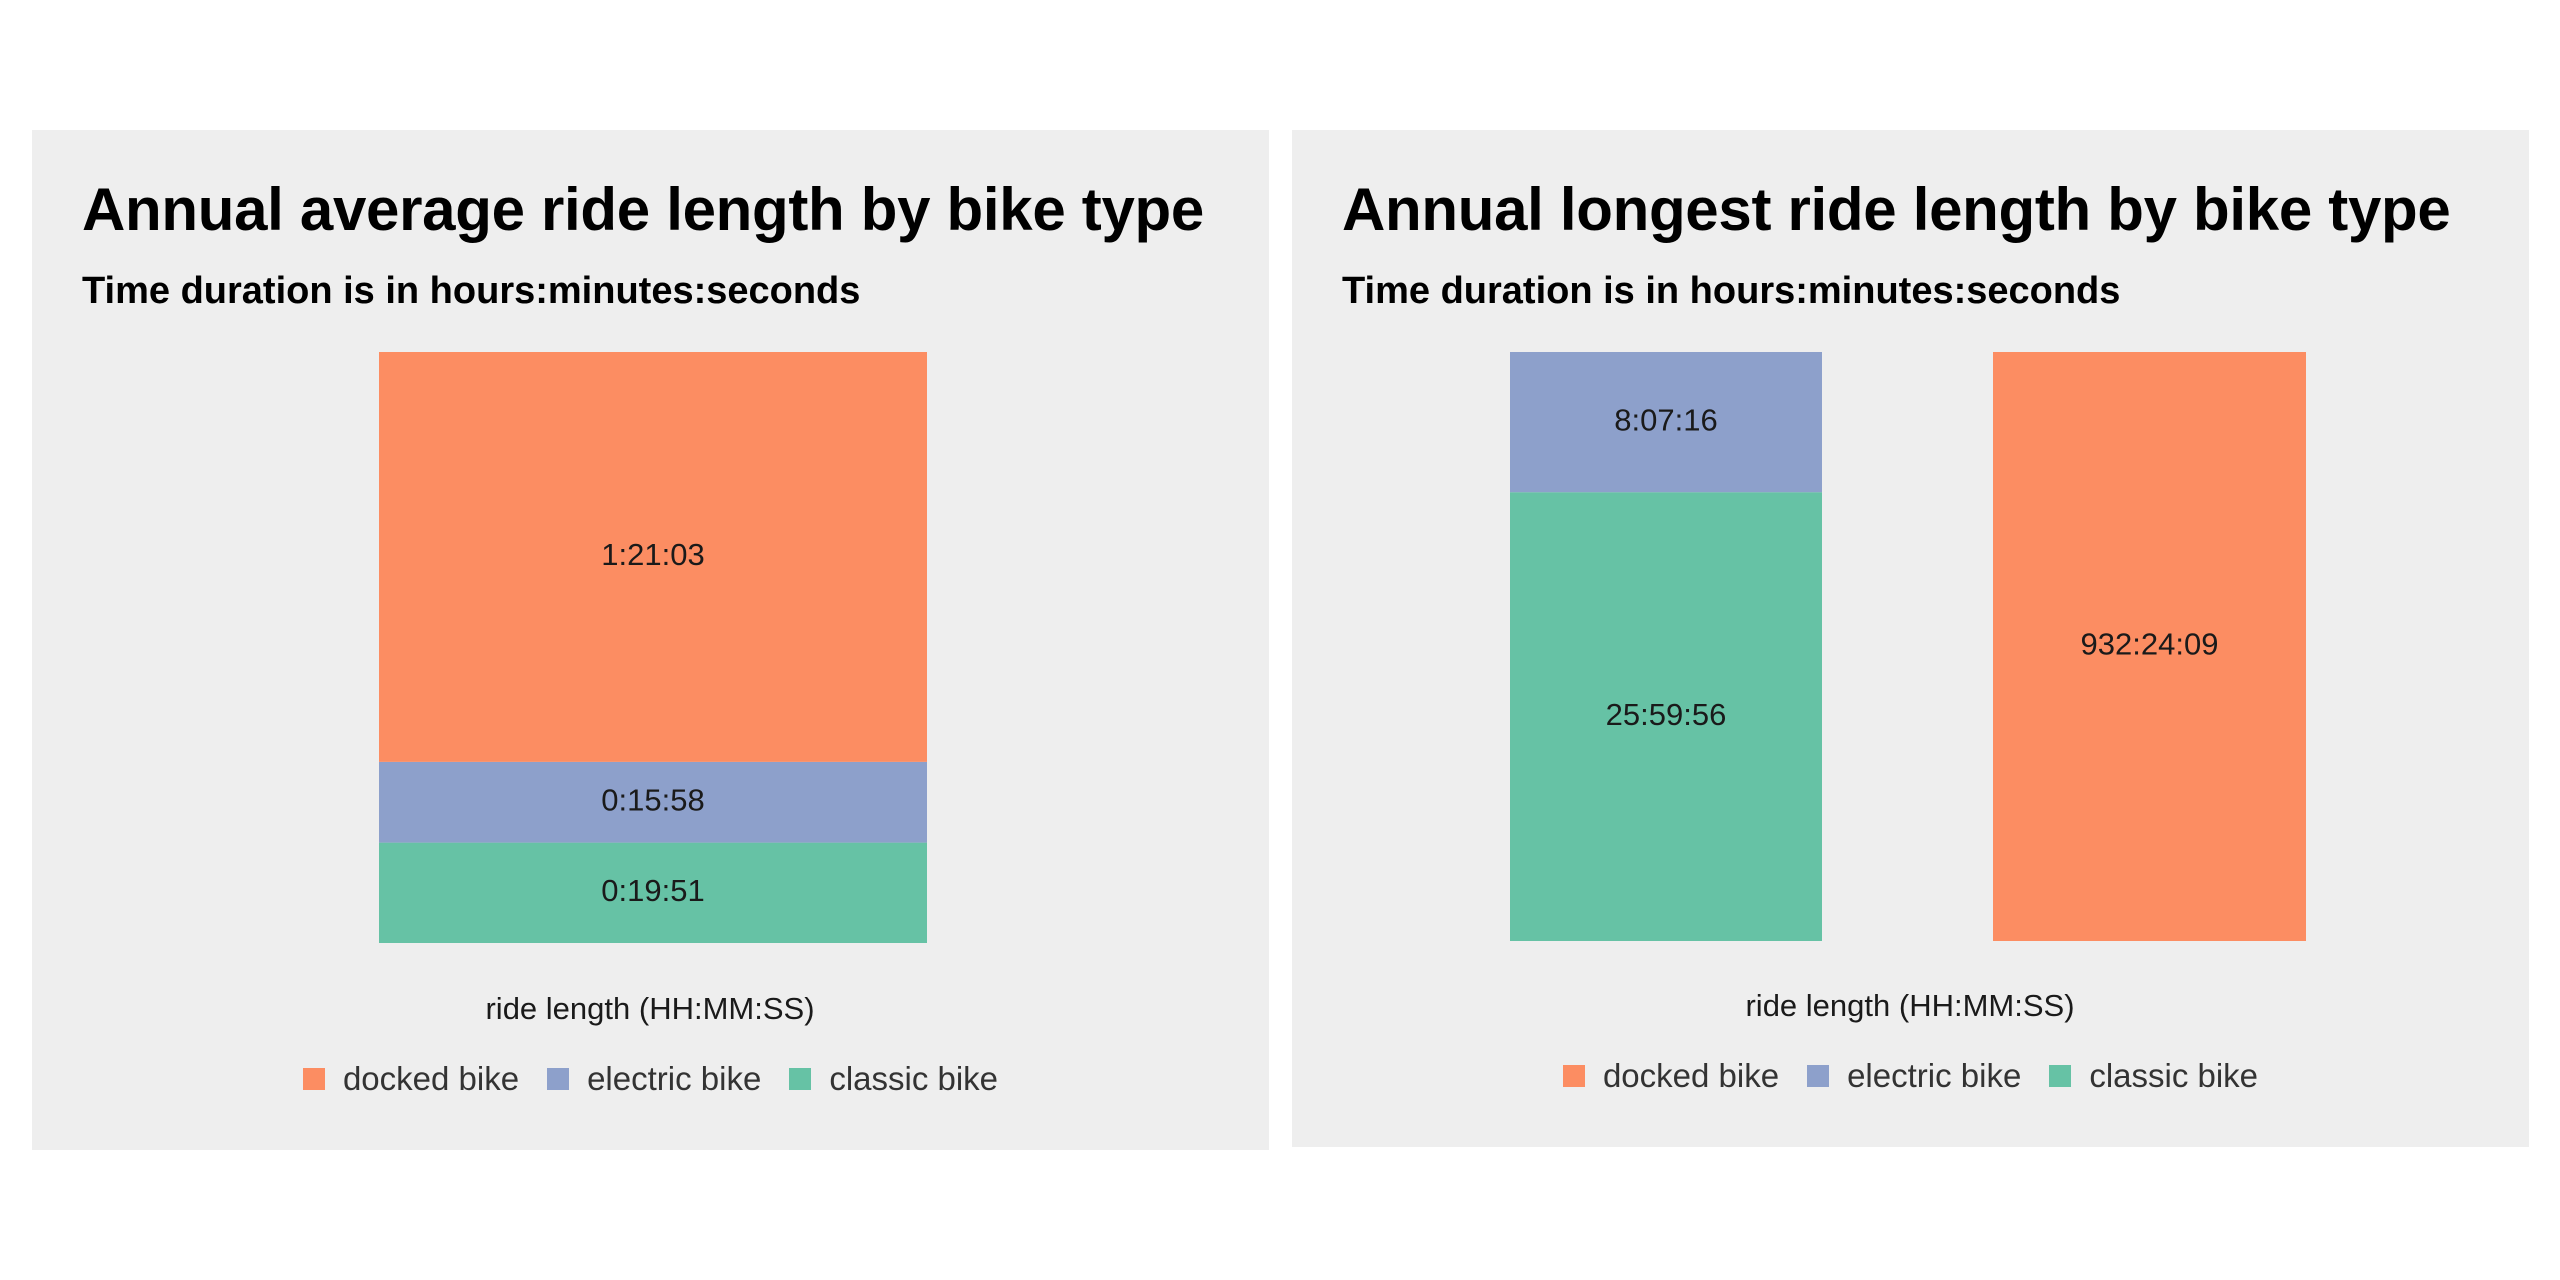 This screenshot has width=2560, height=1280. What do you see at coordinates (1896, 209) in the screenshot?
I see `chart-title: Annual longest ride length by bike type` at bounding box center [1896, 209].